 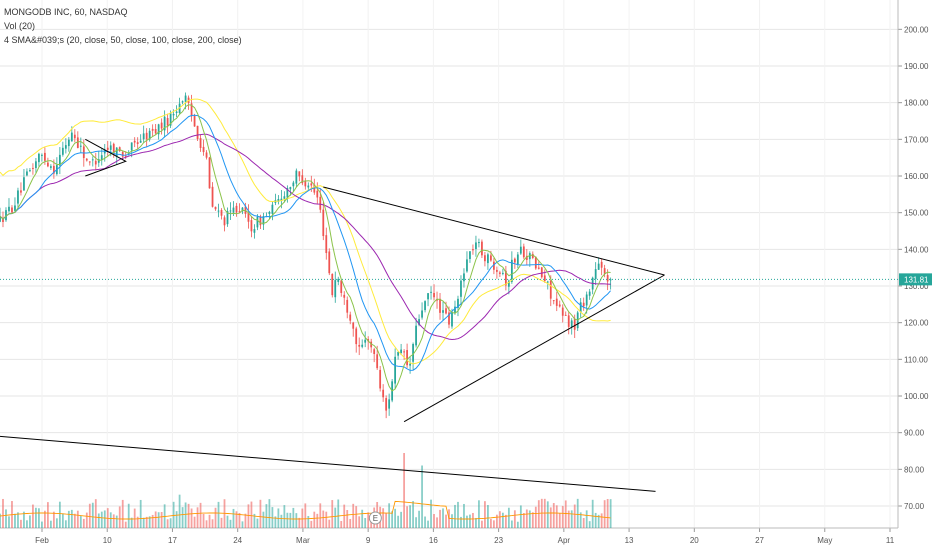 I want to click on legend-volume: Vol (20), so click(x=20, y=26).